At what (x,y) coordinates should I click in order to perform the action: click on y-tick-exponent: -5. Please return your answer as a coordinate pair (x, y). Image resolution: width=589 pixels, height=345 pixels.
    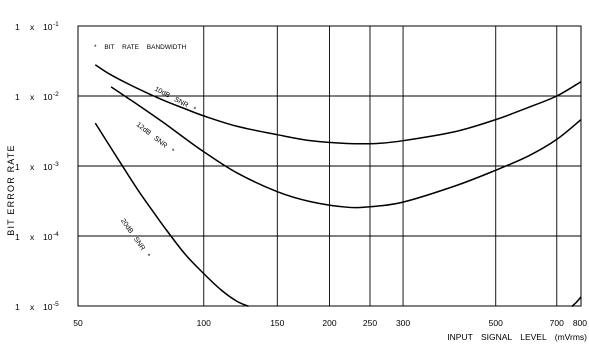
    Looking at the image, I should click on (56, 304).